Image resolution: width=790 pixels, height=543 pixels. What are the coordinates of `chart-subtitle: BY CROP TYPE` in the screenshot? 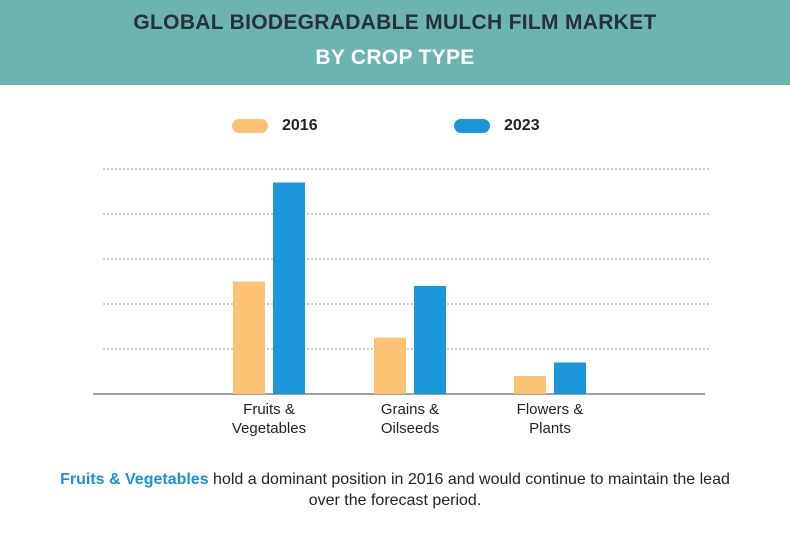 It's located at (395, 57).